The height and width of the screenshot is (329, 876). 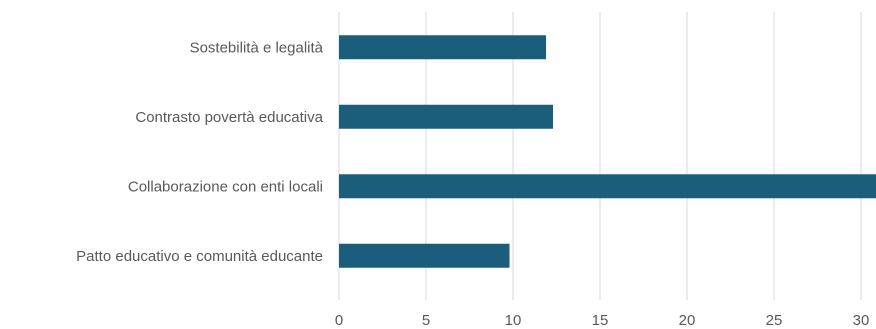 I want to click on x-tick-labels: 0 5 10 15 20 25 30, so click(x=602, y=320).